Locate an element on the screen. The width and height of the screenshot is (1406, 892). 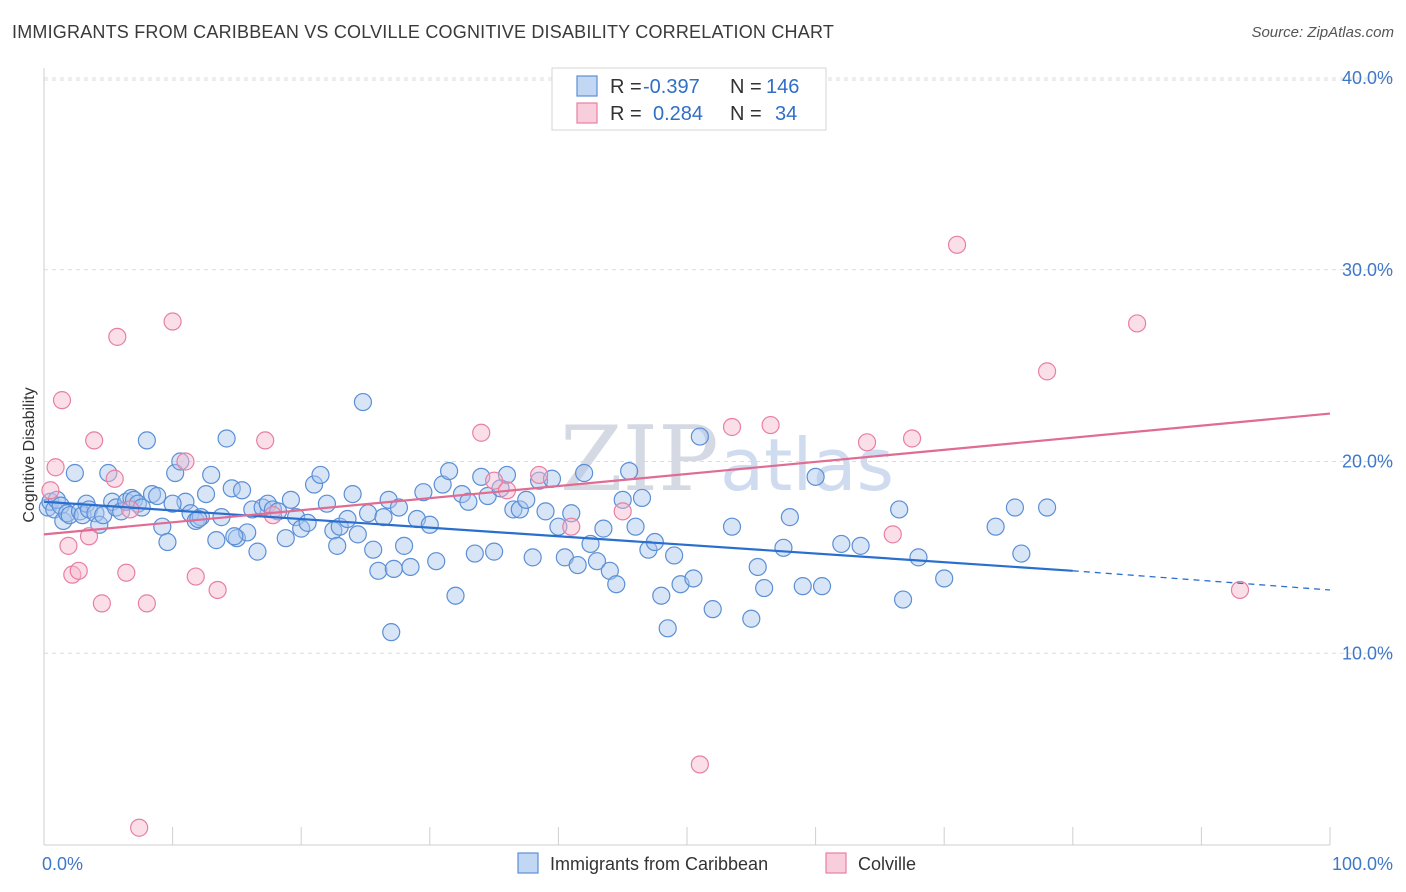
y-tick-label-0: 10.0% is located at coordinates (1367, 653).